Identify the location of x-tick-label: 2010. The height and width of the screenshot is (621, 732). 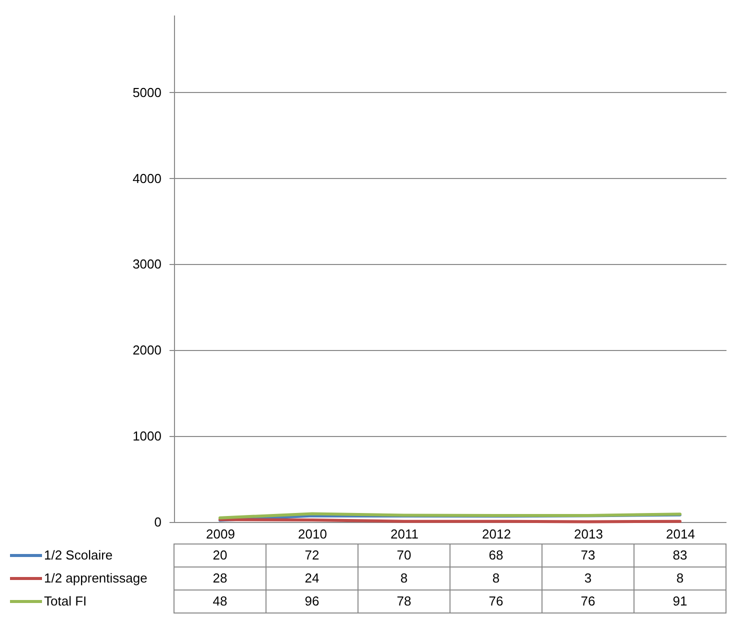
(312, 534).